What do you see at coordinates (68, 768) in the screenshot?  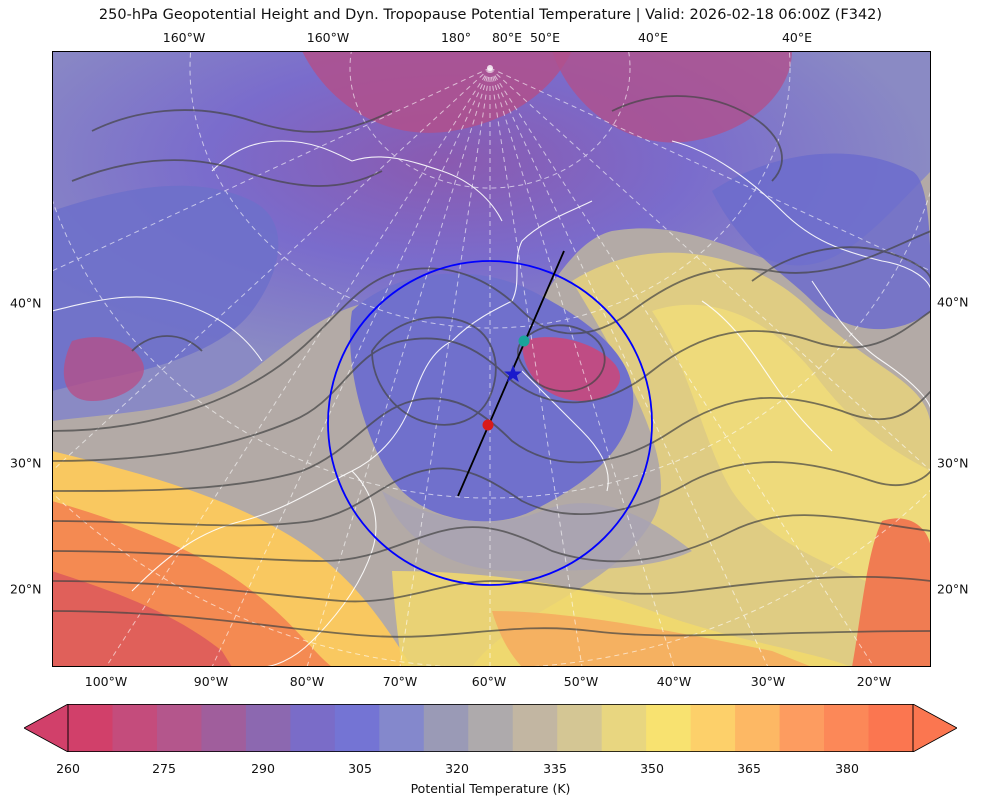 I see `colorbar-tick-label: 260` at bounding box center [68, 768].